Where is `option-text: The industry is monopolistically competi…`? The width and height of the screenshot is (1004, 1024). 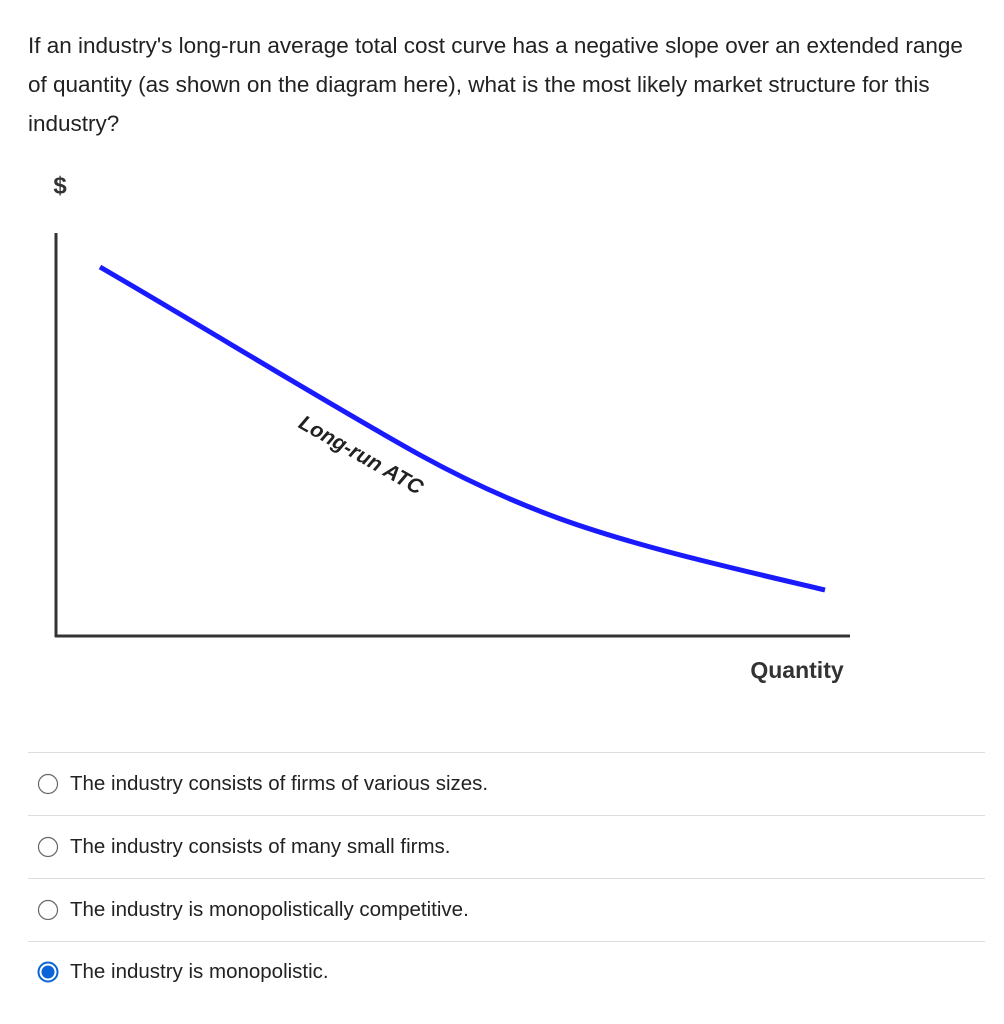 option-text: The industry is monopolistically competi… is located at coordinates (269, 909).